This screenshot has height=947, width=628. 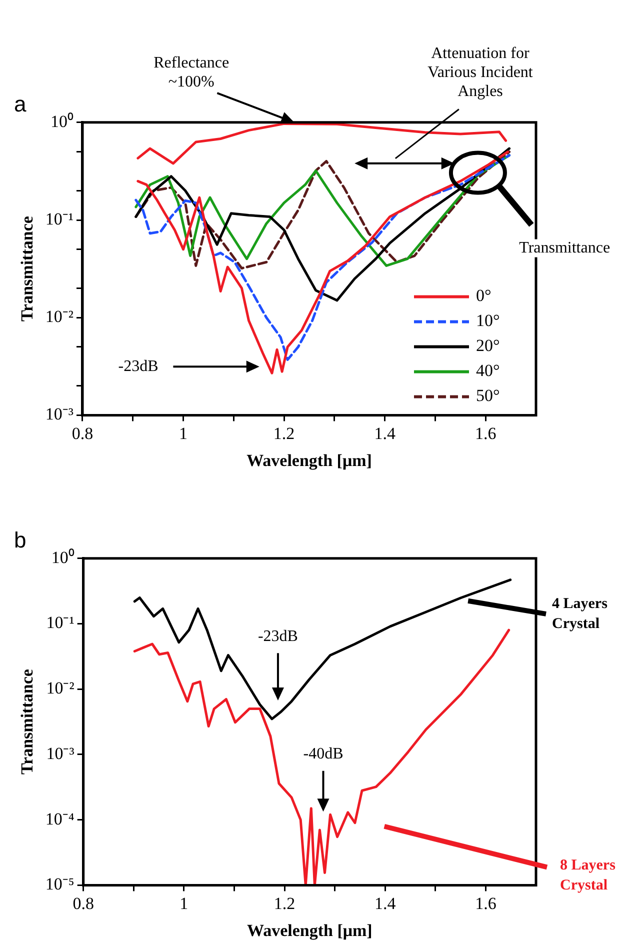 I want to click on chart-title: b, so click(x=20, y=539).